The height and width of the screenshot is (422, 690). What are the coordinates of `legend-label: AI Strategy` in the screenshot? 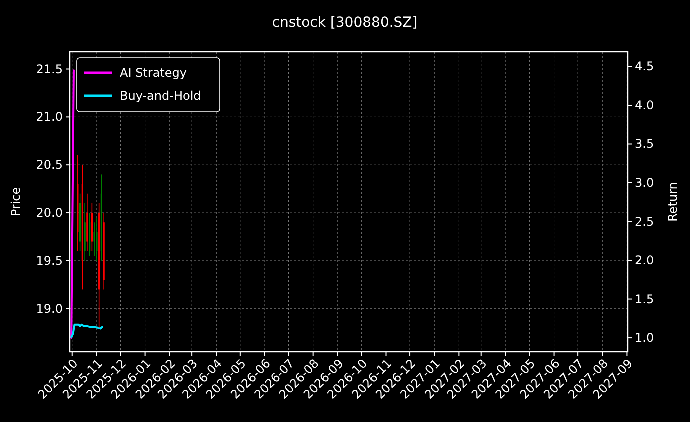 It's located at (153, 73).